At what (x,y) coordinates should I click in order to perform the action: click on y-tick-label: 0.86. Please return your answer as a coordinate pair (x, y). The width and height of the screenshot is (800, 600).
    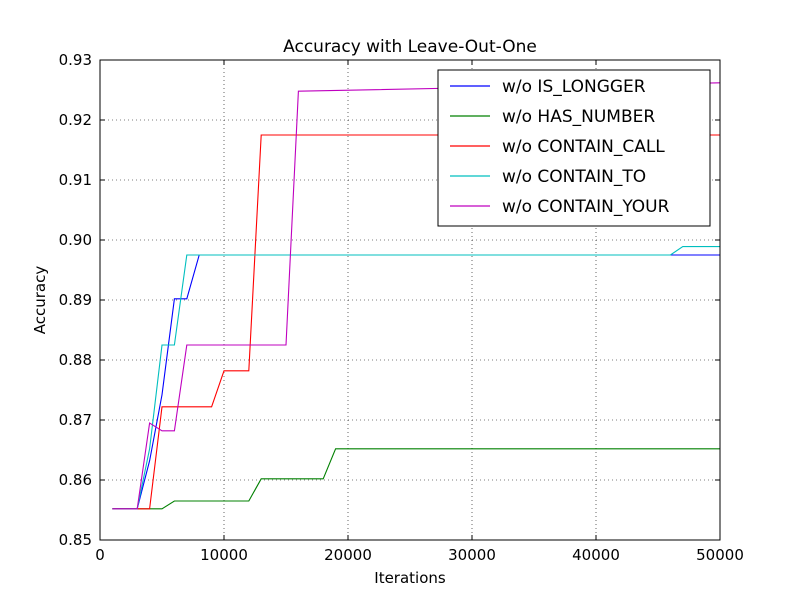
    Looking at the image, I should click on (75, 480).